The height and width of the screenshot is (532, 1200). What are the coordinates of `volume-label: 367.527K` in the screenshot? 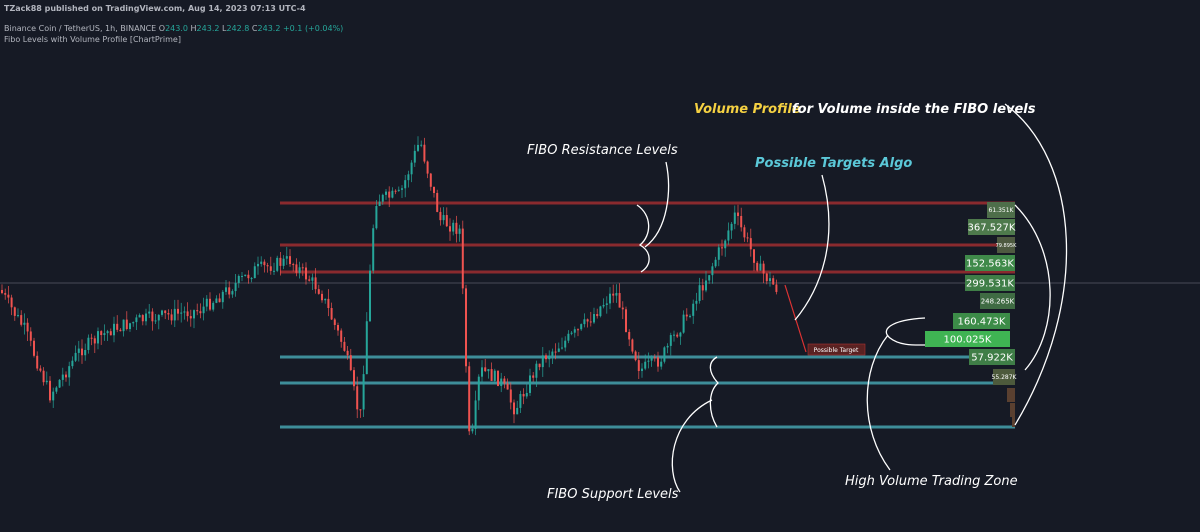 It's located at (992, 228).